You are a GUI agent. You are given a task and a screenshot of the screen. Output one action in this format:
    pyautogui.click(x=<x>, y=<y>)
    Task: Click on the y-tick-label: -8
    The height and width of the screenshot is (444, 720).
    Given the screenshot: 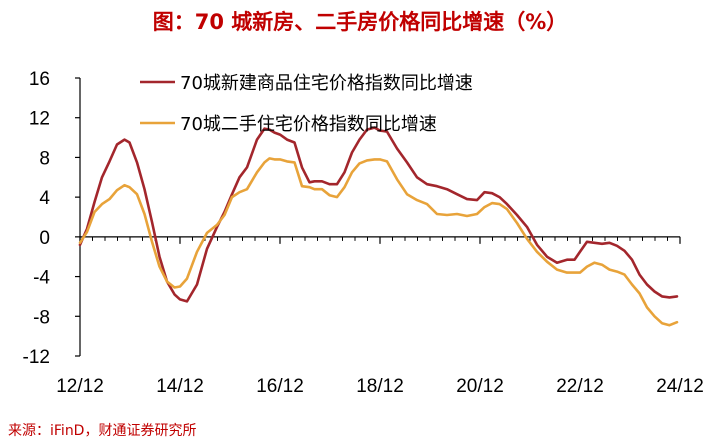 What is the action you would take?
    pyautogui.click(x=41, y=317)
    